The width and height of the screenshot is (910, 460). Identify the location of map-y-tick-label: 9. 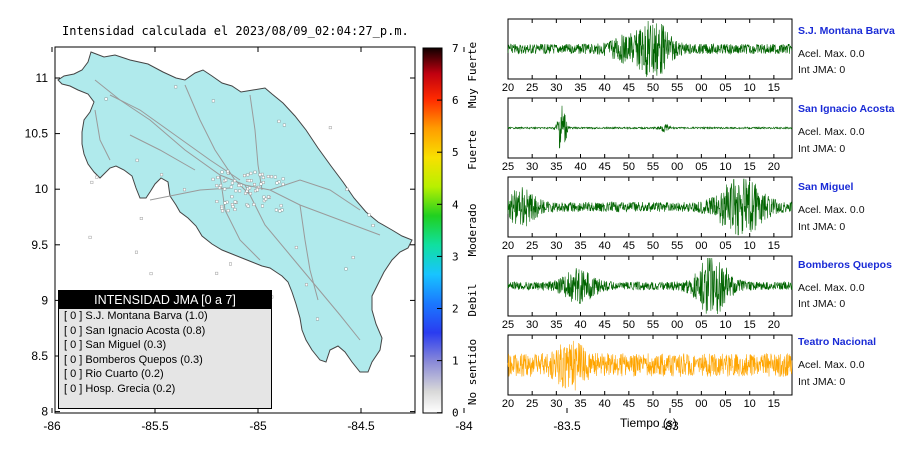
(44, 300).